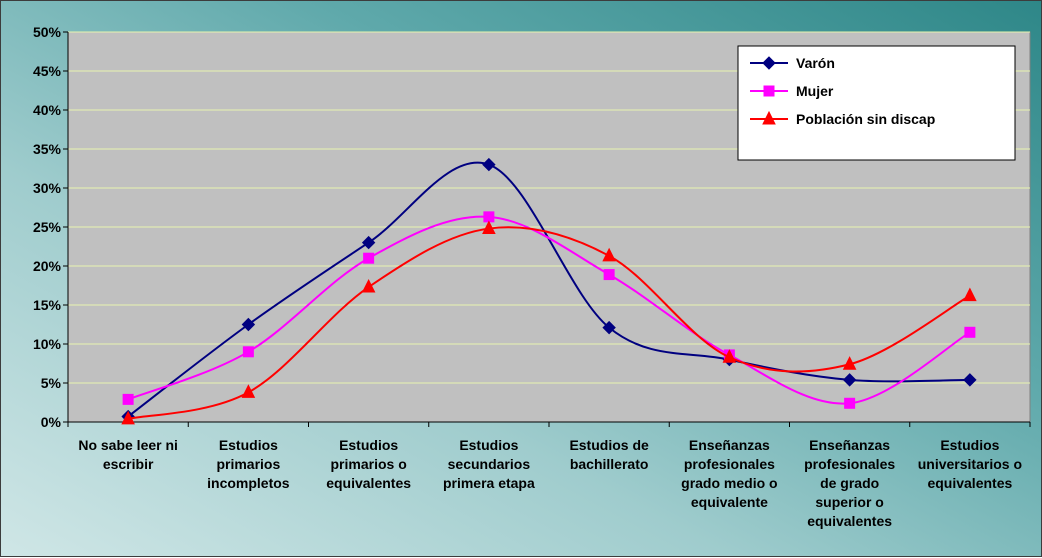  I want to click on x-category-label-line: incompletos, so click(248, 483).